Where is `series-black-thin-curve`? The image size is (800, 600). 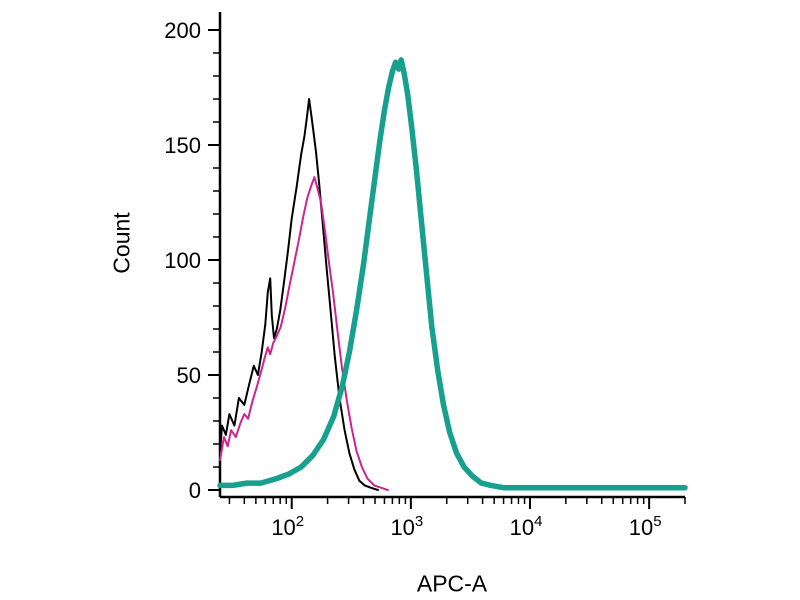 series-black-thin-curve is located at coordinates (299, 294).